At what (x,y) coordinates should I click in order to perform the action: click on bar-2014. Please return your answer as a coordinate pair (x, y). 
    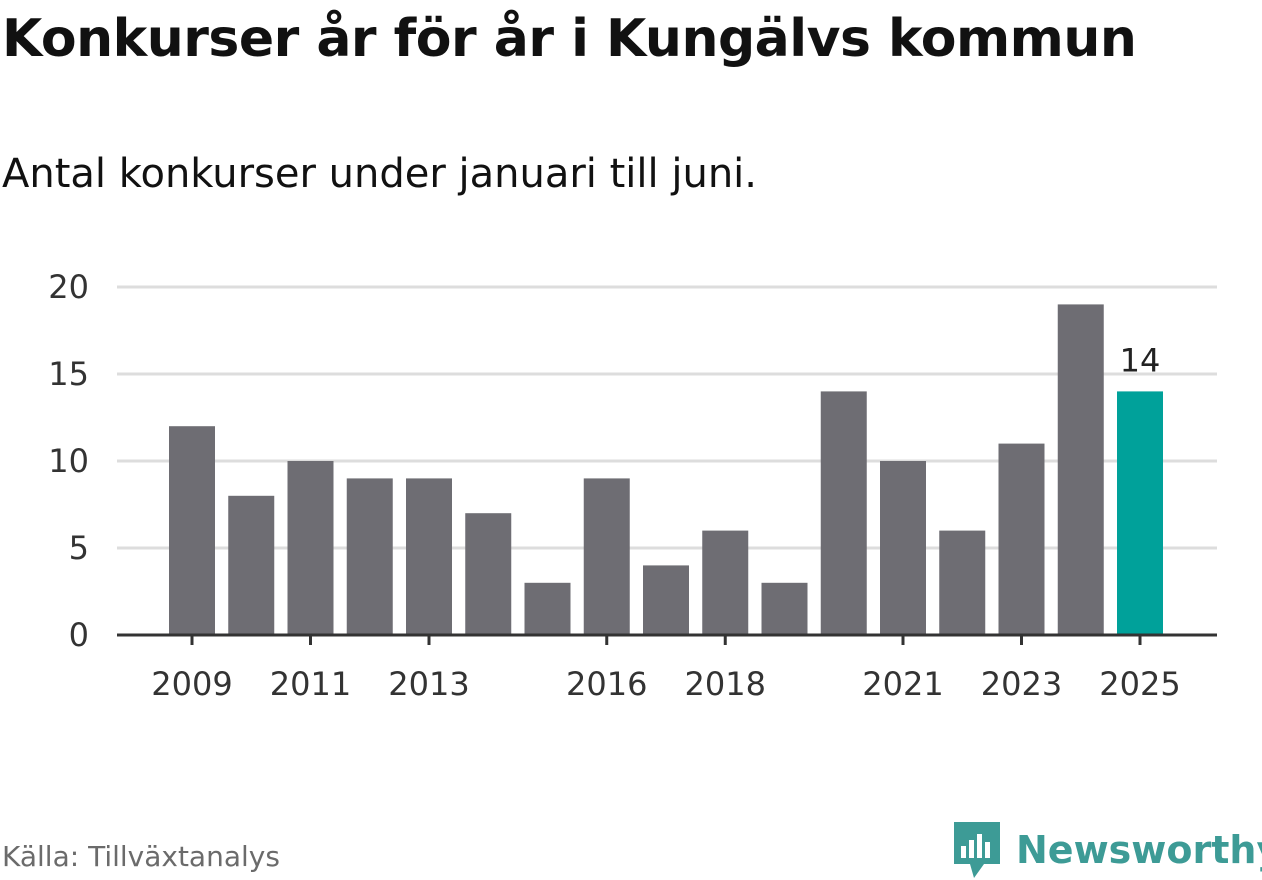
    Looking at the image, I should click on (488, 574).